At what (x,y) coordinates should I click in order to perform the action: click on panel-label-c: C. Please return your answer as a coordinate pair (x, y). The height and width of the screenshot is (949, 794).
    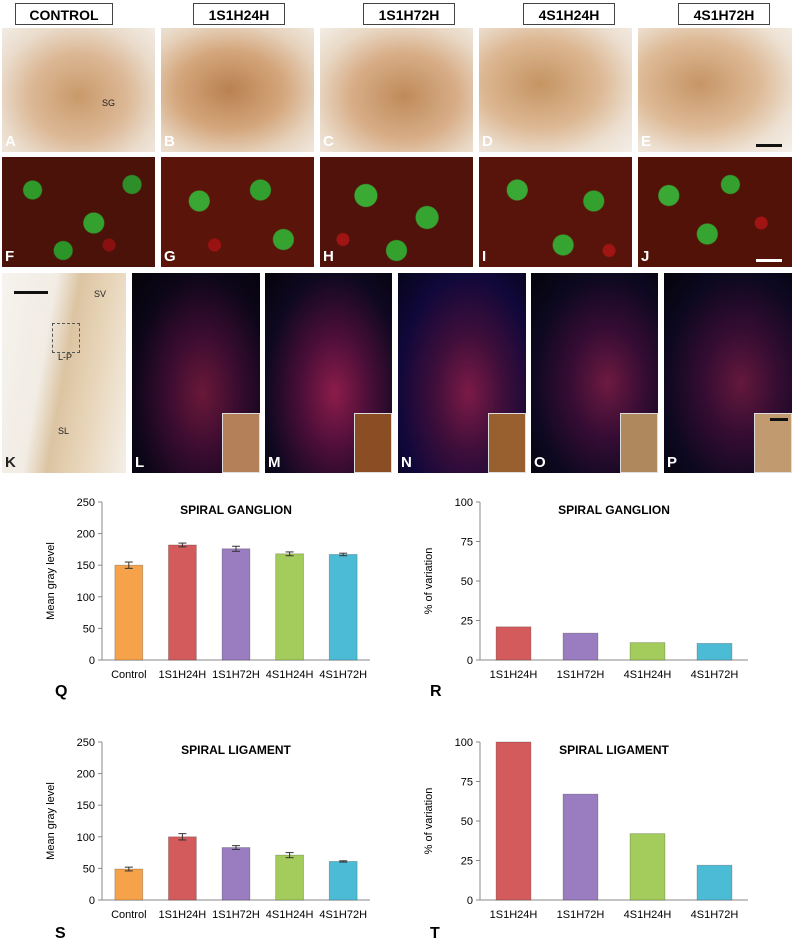
    Looking at the image, I should click on (328, 141).